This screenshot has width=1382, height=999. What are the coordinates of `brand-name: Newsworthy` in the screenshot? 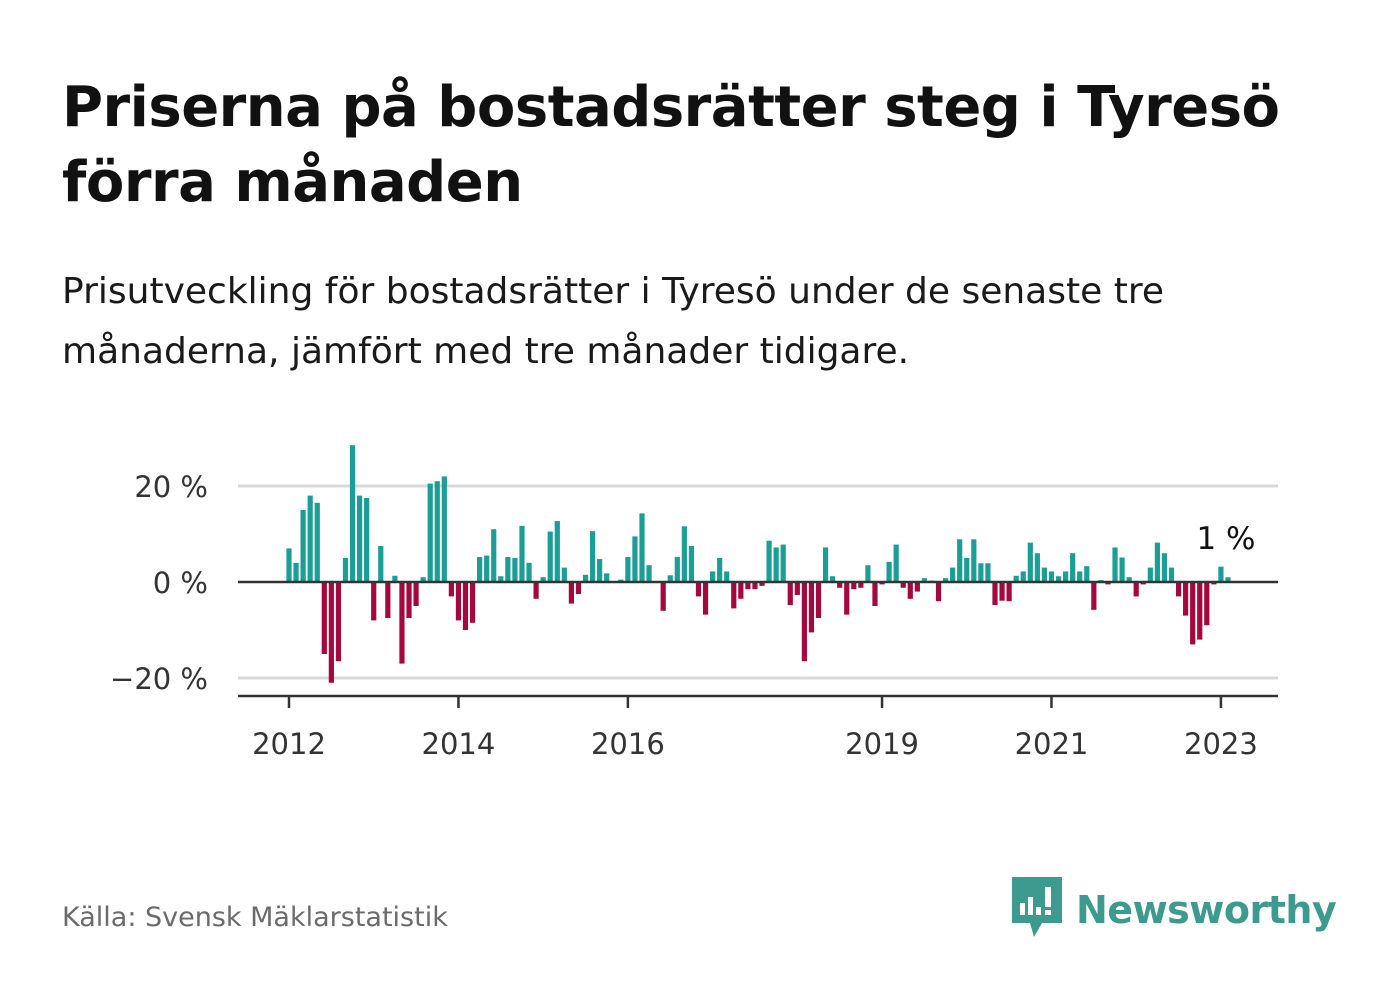 It's located at (1206, 910).